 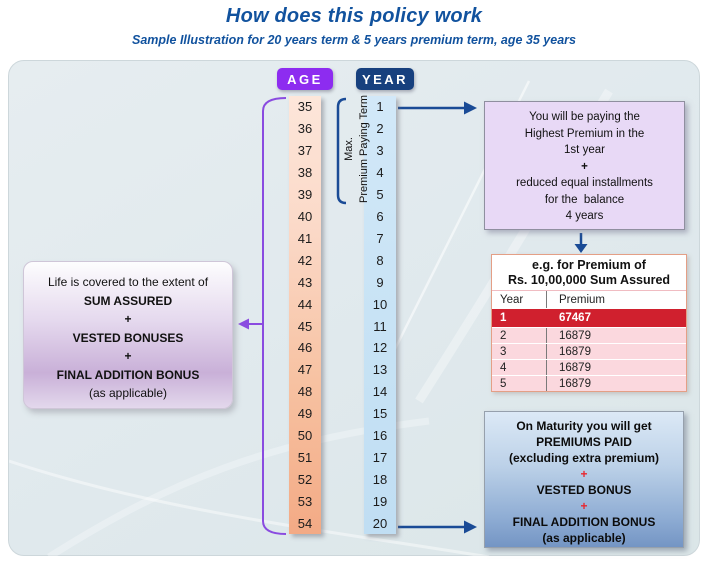 What do you see at coordinates (305, 457) in the screenshot?
I see `age-cell: 51` at bounding box center [305, 457].